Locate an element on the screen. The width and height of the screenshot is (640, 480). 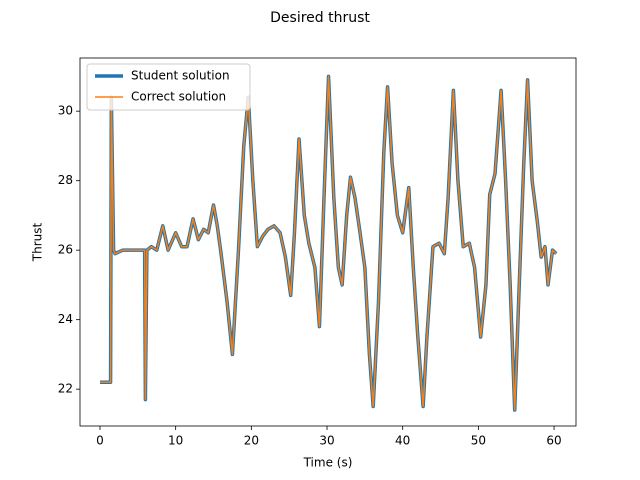
x-tick-label: 10 is located at coordinates (175, 441).